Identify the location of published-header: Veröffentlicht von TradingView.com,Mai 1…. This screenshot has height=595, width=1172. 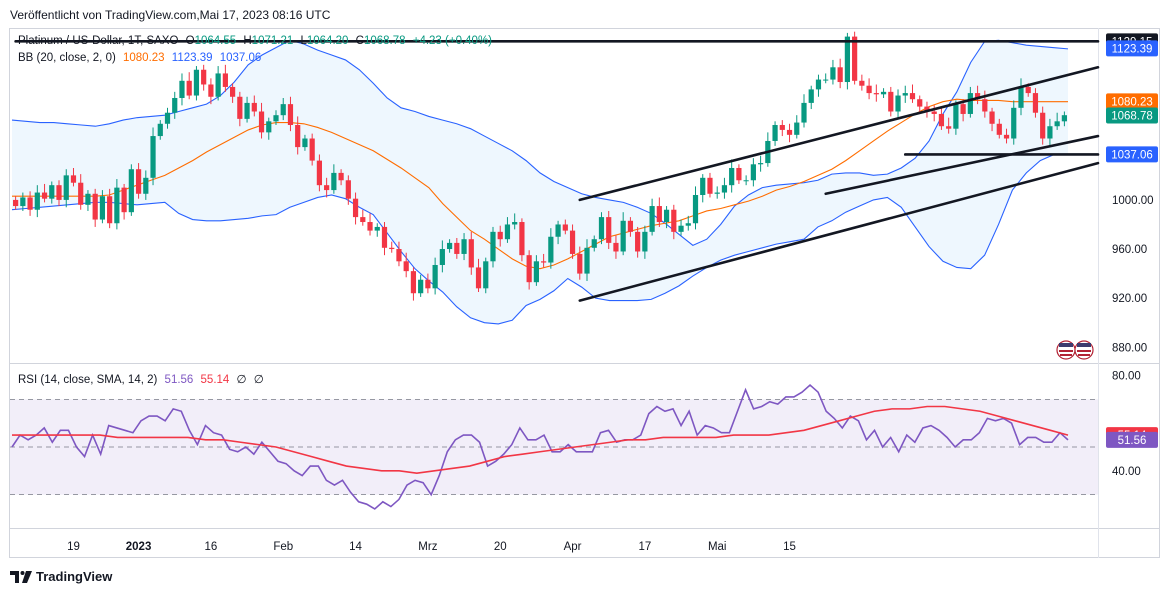
(170, 15).